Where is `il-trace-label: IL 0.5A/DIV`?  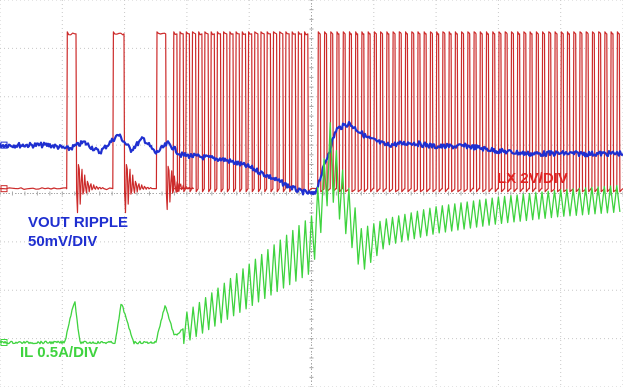
il-trace-label: IL 0.5A/DIV is located at coordinates (59, 352).